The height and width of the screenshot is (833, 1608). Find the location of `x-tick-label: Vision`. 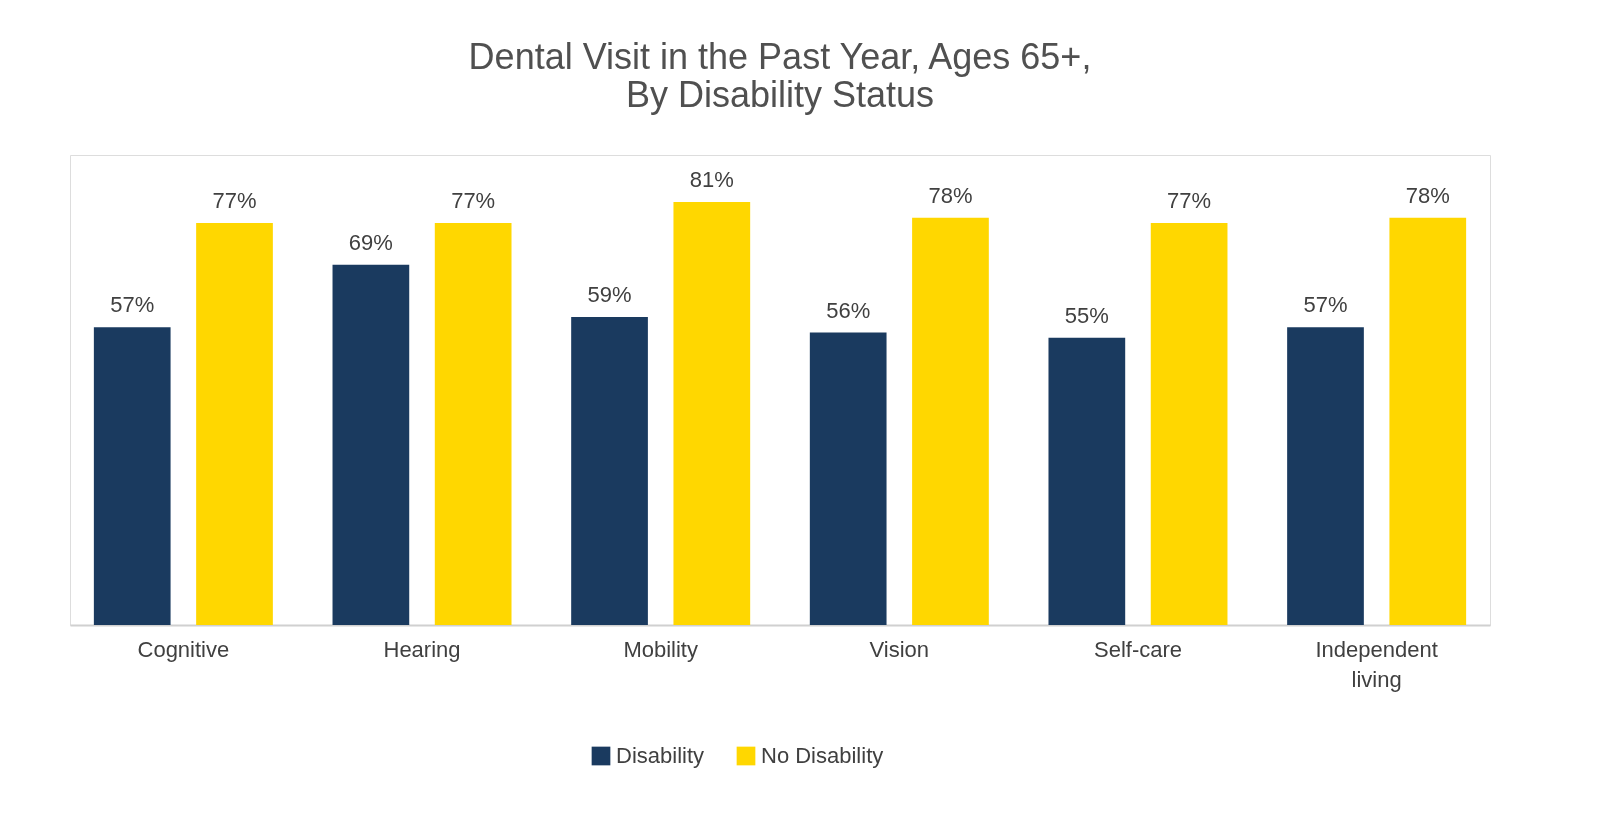

x-tick-label: Vision is located at coordinates (899, 649).